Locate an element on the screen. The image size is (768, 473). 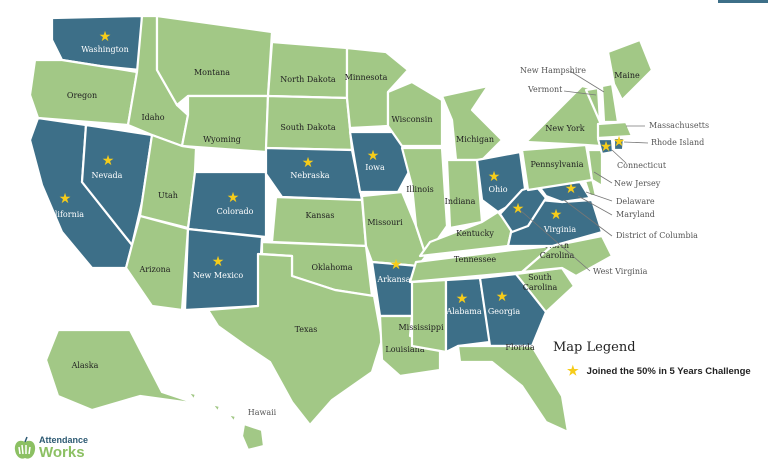
state-wi is located at coordinates (415, 114).